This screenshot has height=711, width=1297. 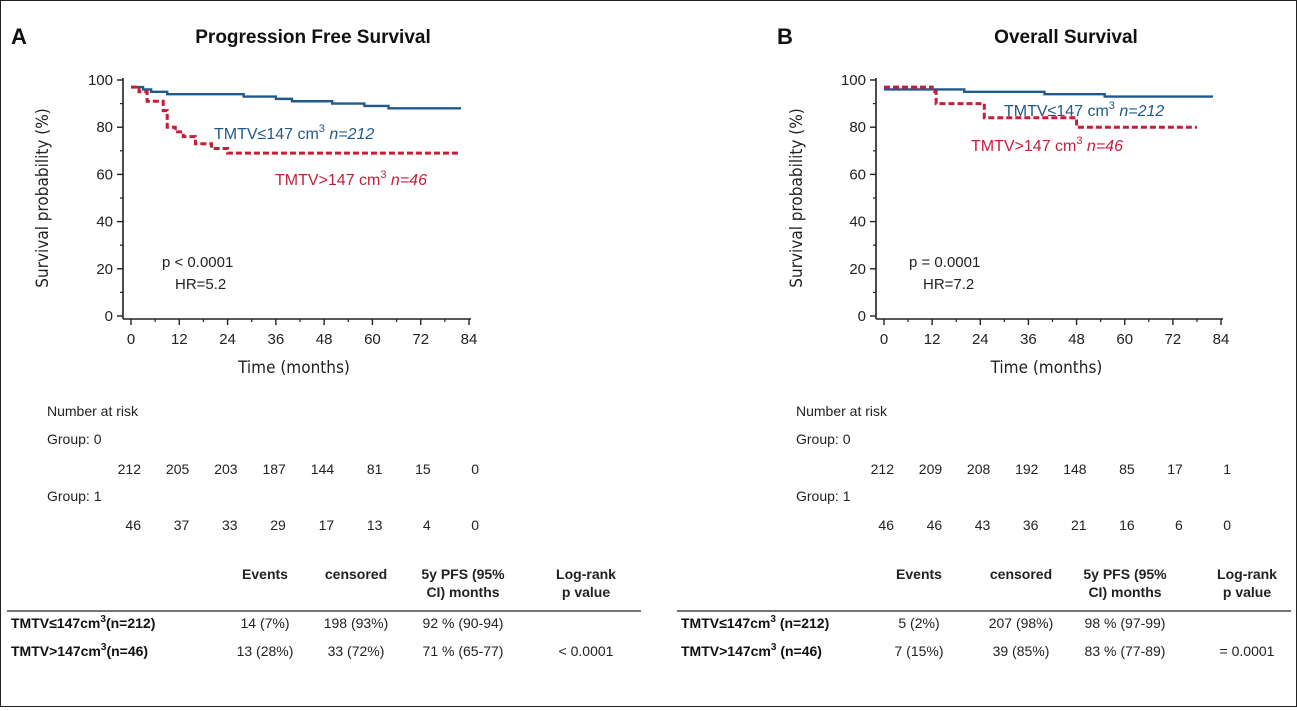 I want to click on chart-title: Overall Survival, so click(x=1066, y=37).